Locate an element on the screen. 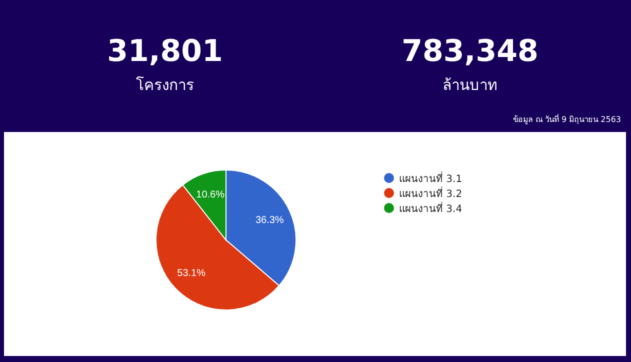  legend-label: แผนงานที่ 3.1 is located at coordinates (430, 179).